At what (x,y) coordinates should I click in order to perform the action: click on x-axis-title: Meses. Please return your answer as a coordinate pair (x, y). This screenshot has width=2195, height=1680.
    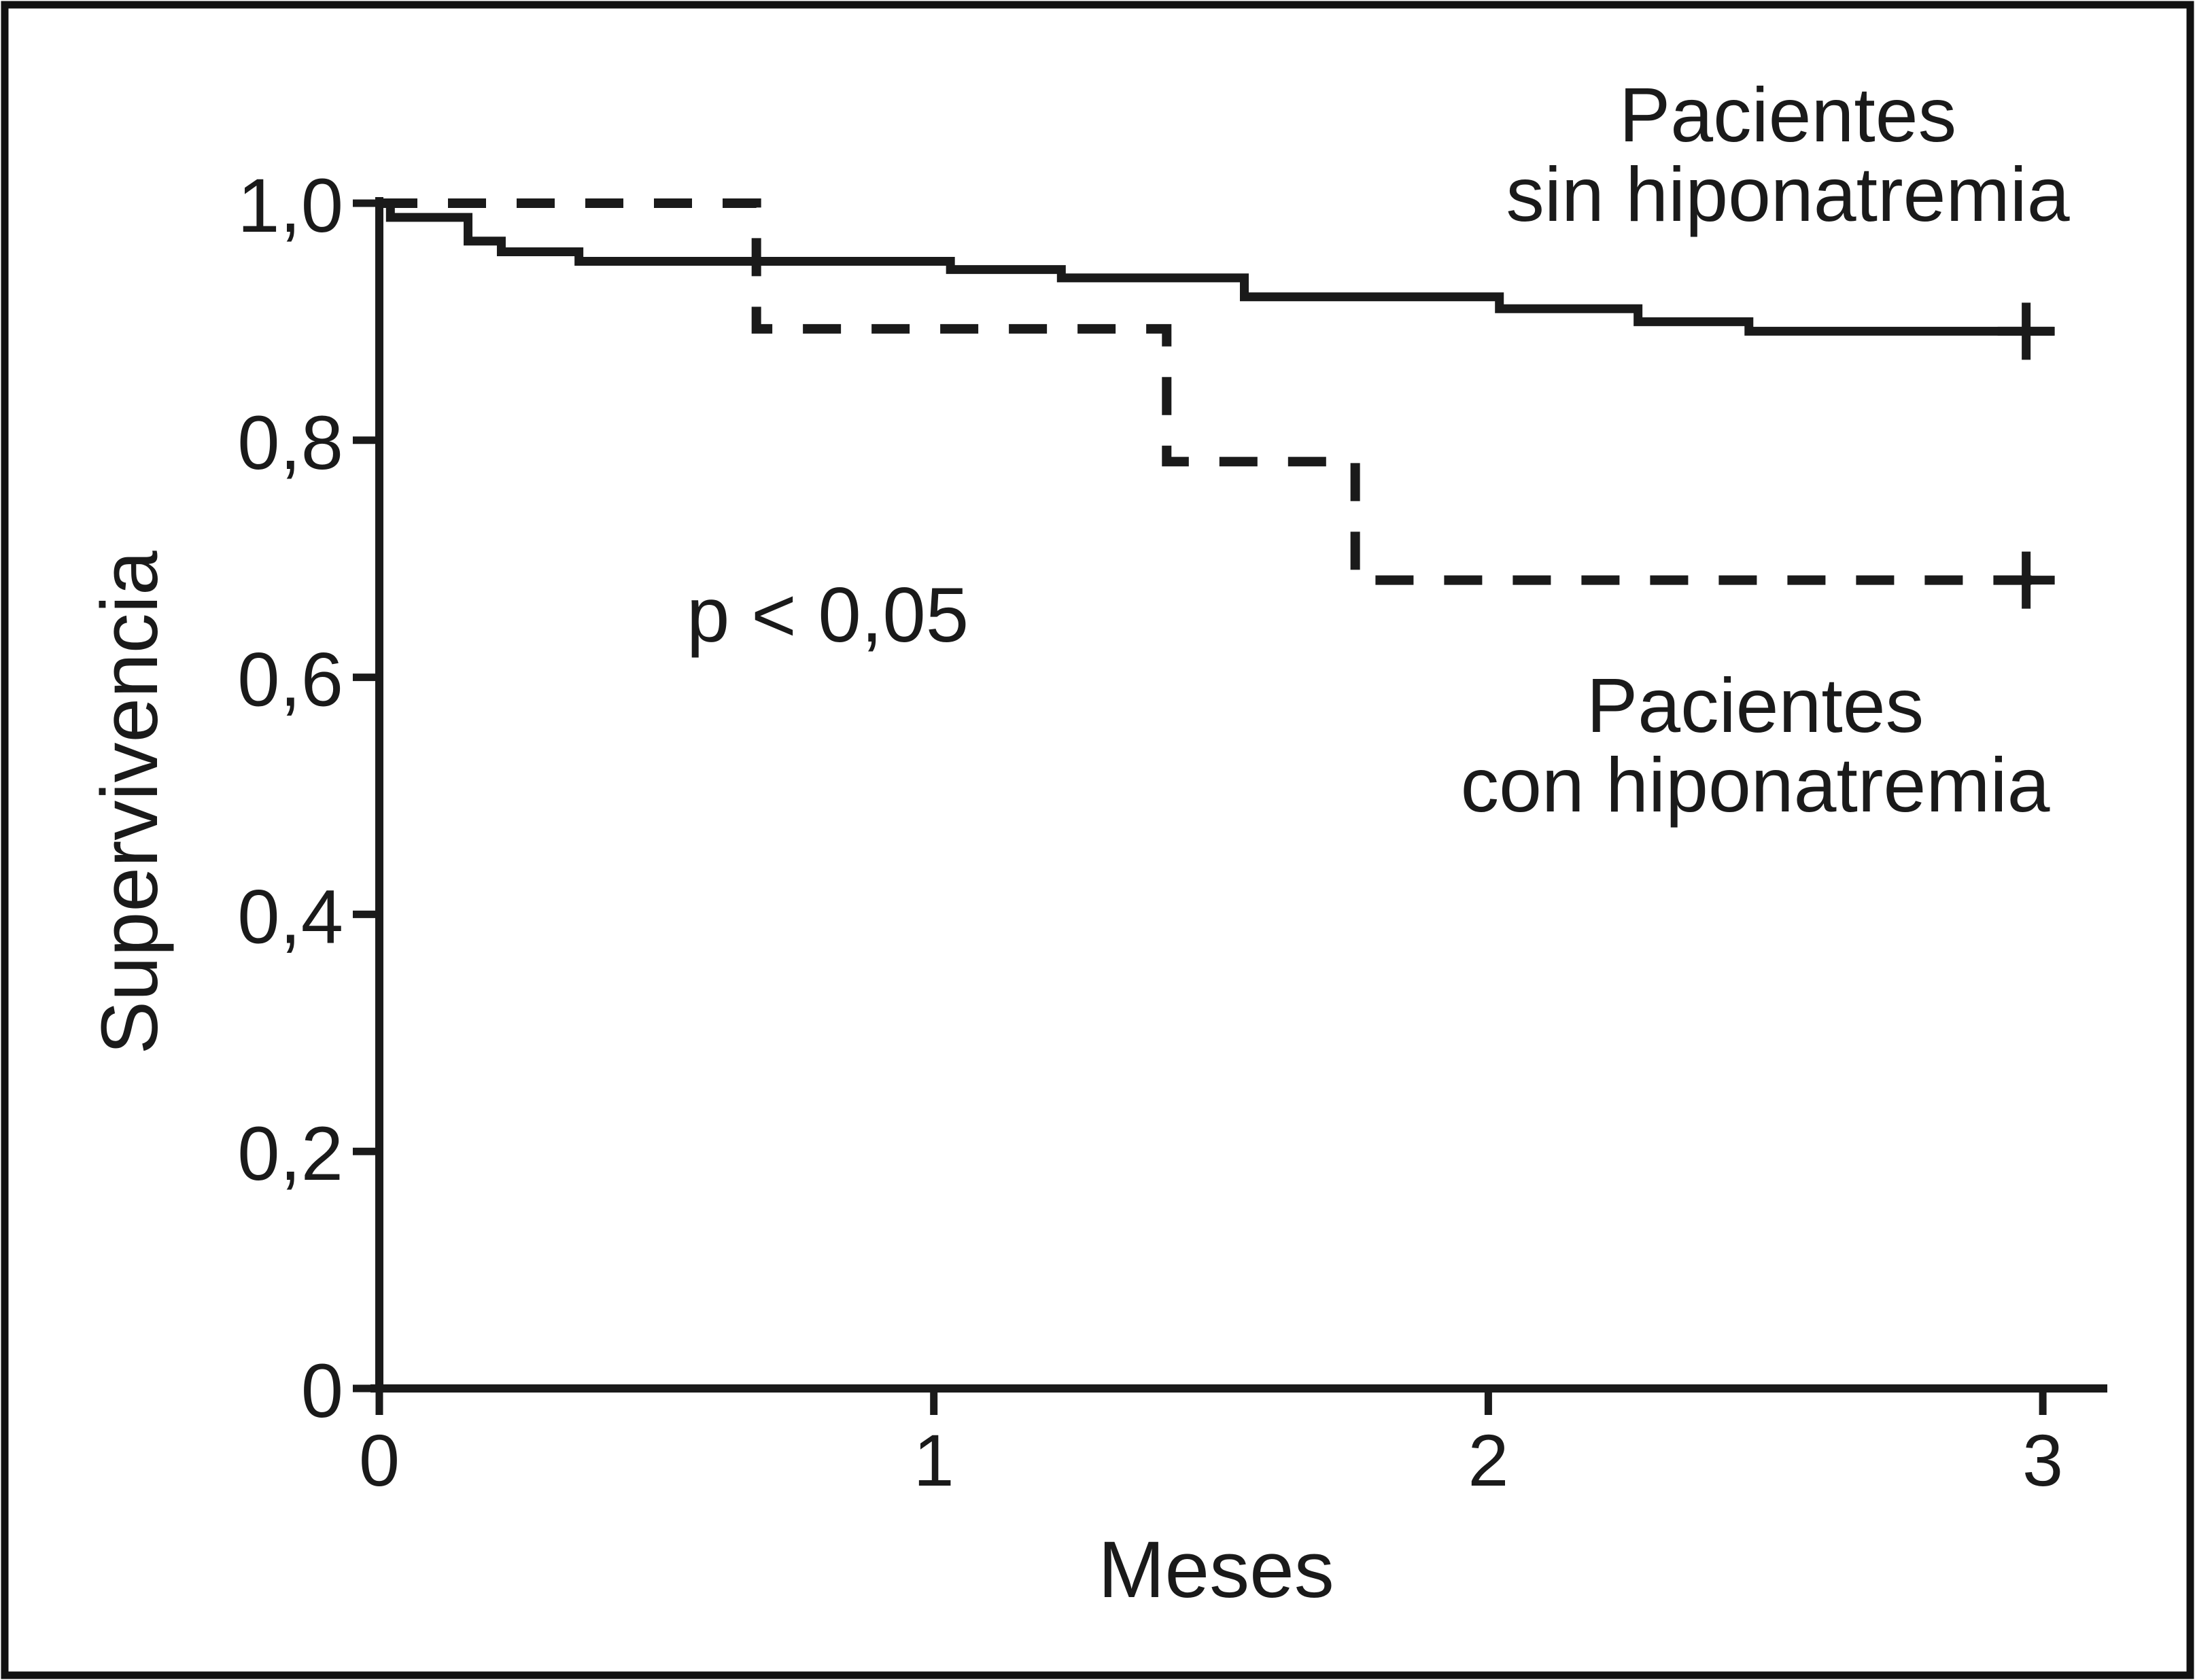
    Looking at the image, I should click on (1216, 1570).